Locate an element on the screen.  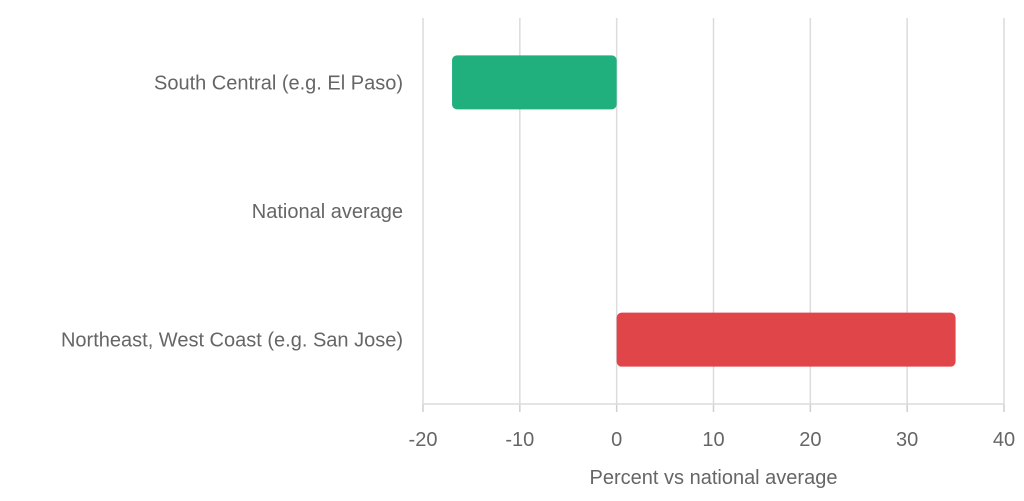
category-label: Northeast, West Coast (e.g. San Jose) is located at coordinates (232, 341).